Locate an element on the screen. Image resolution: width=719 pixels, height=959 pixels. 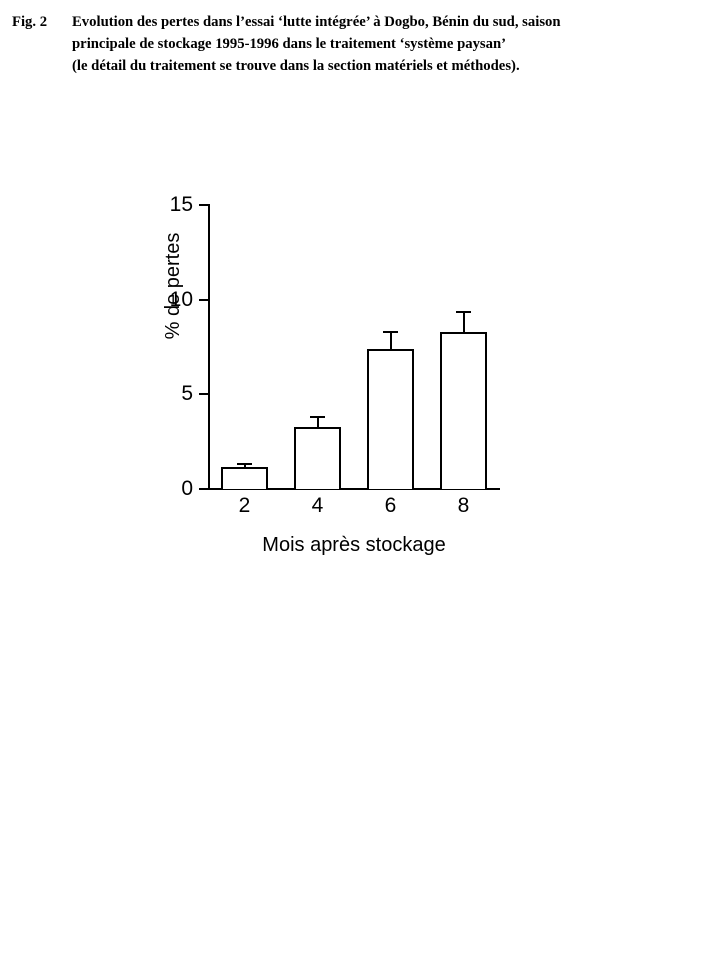
x-tick-label-4: 4 is located at coordinates (317, 505).